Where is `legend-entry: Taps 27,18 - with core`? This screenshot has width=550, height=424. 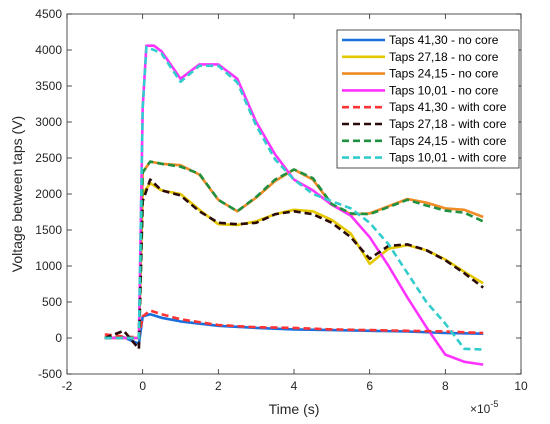
legend-entry: Taps 27,18 - with core is located at coordinates (448, 124).